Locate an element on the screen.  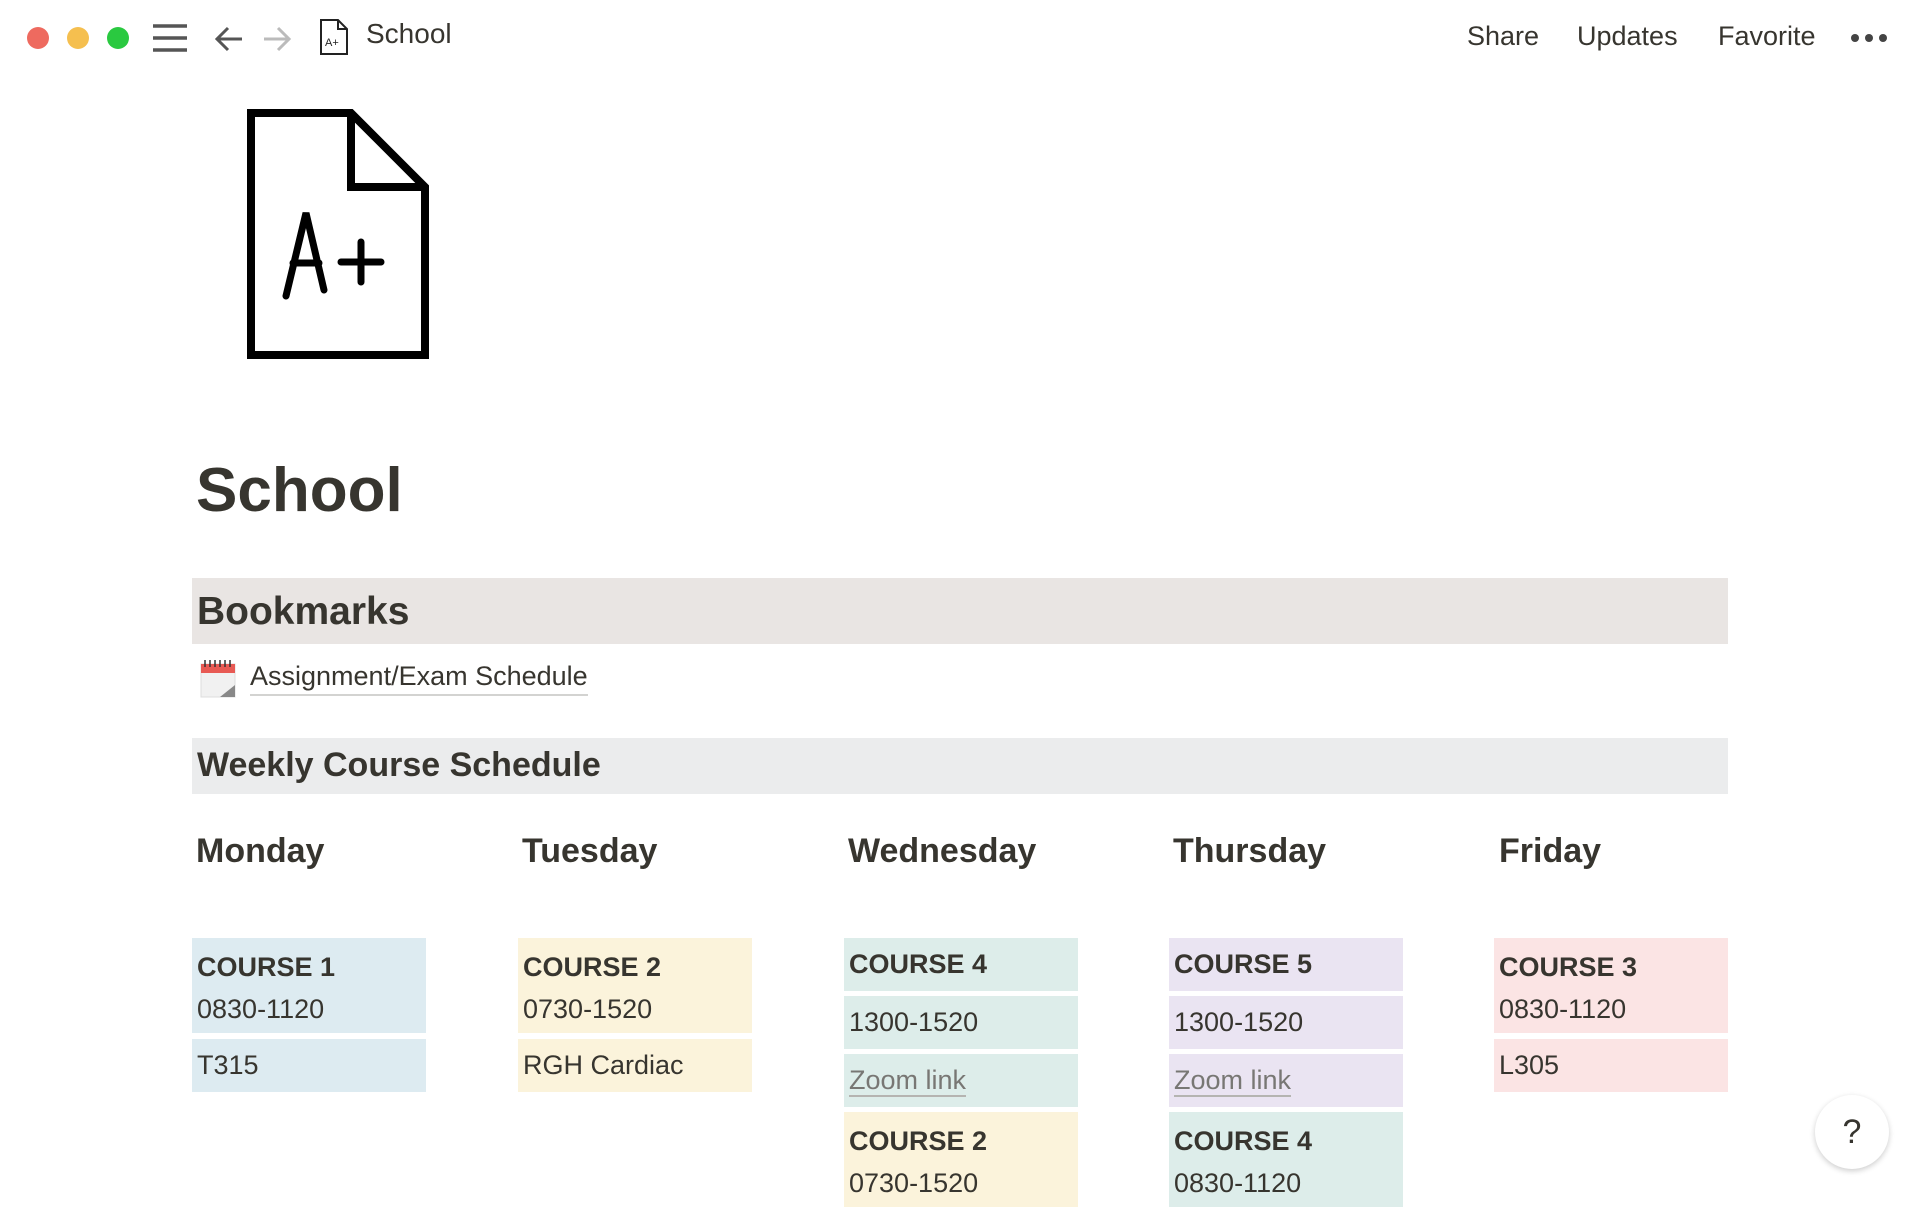
minimize-window-button is located at coordinates (78, 38).